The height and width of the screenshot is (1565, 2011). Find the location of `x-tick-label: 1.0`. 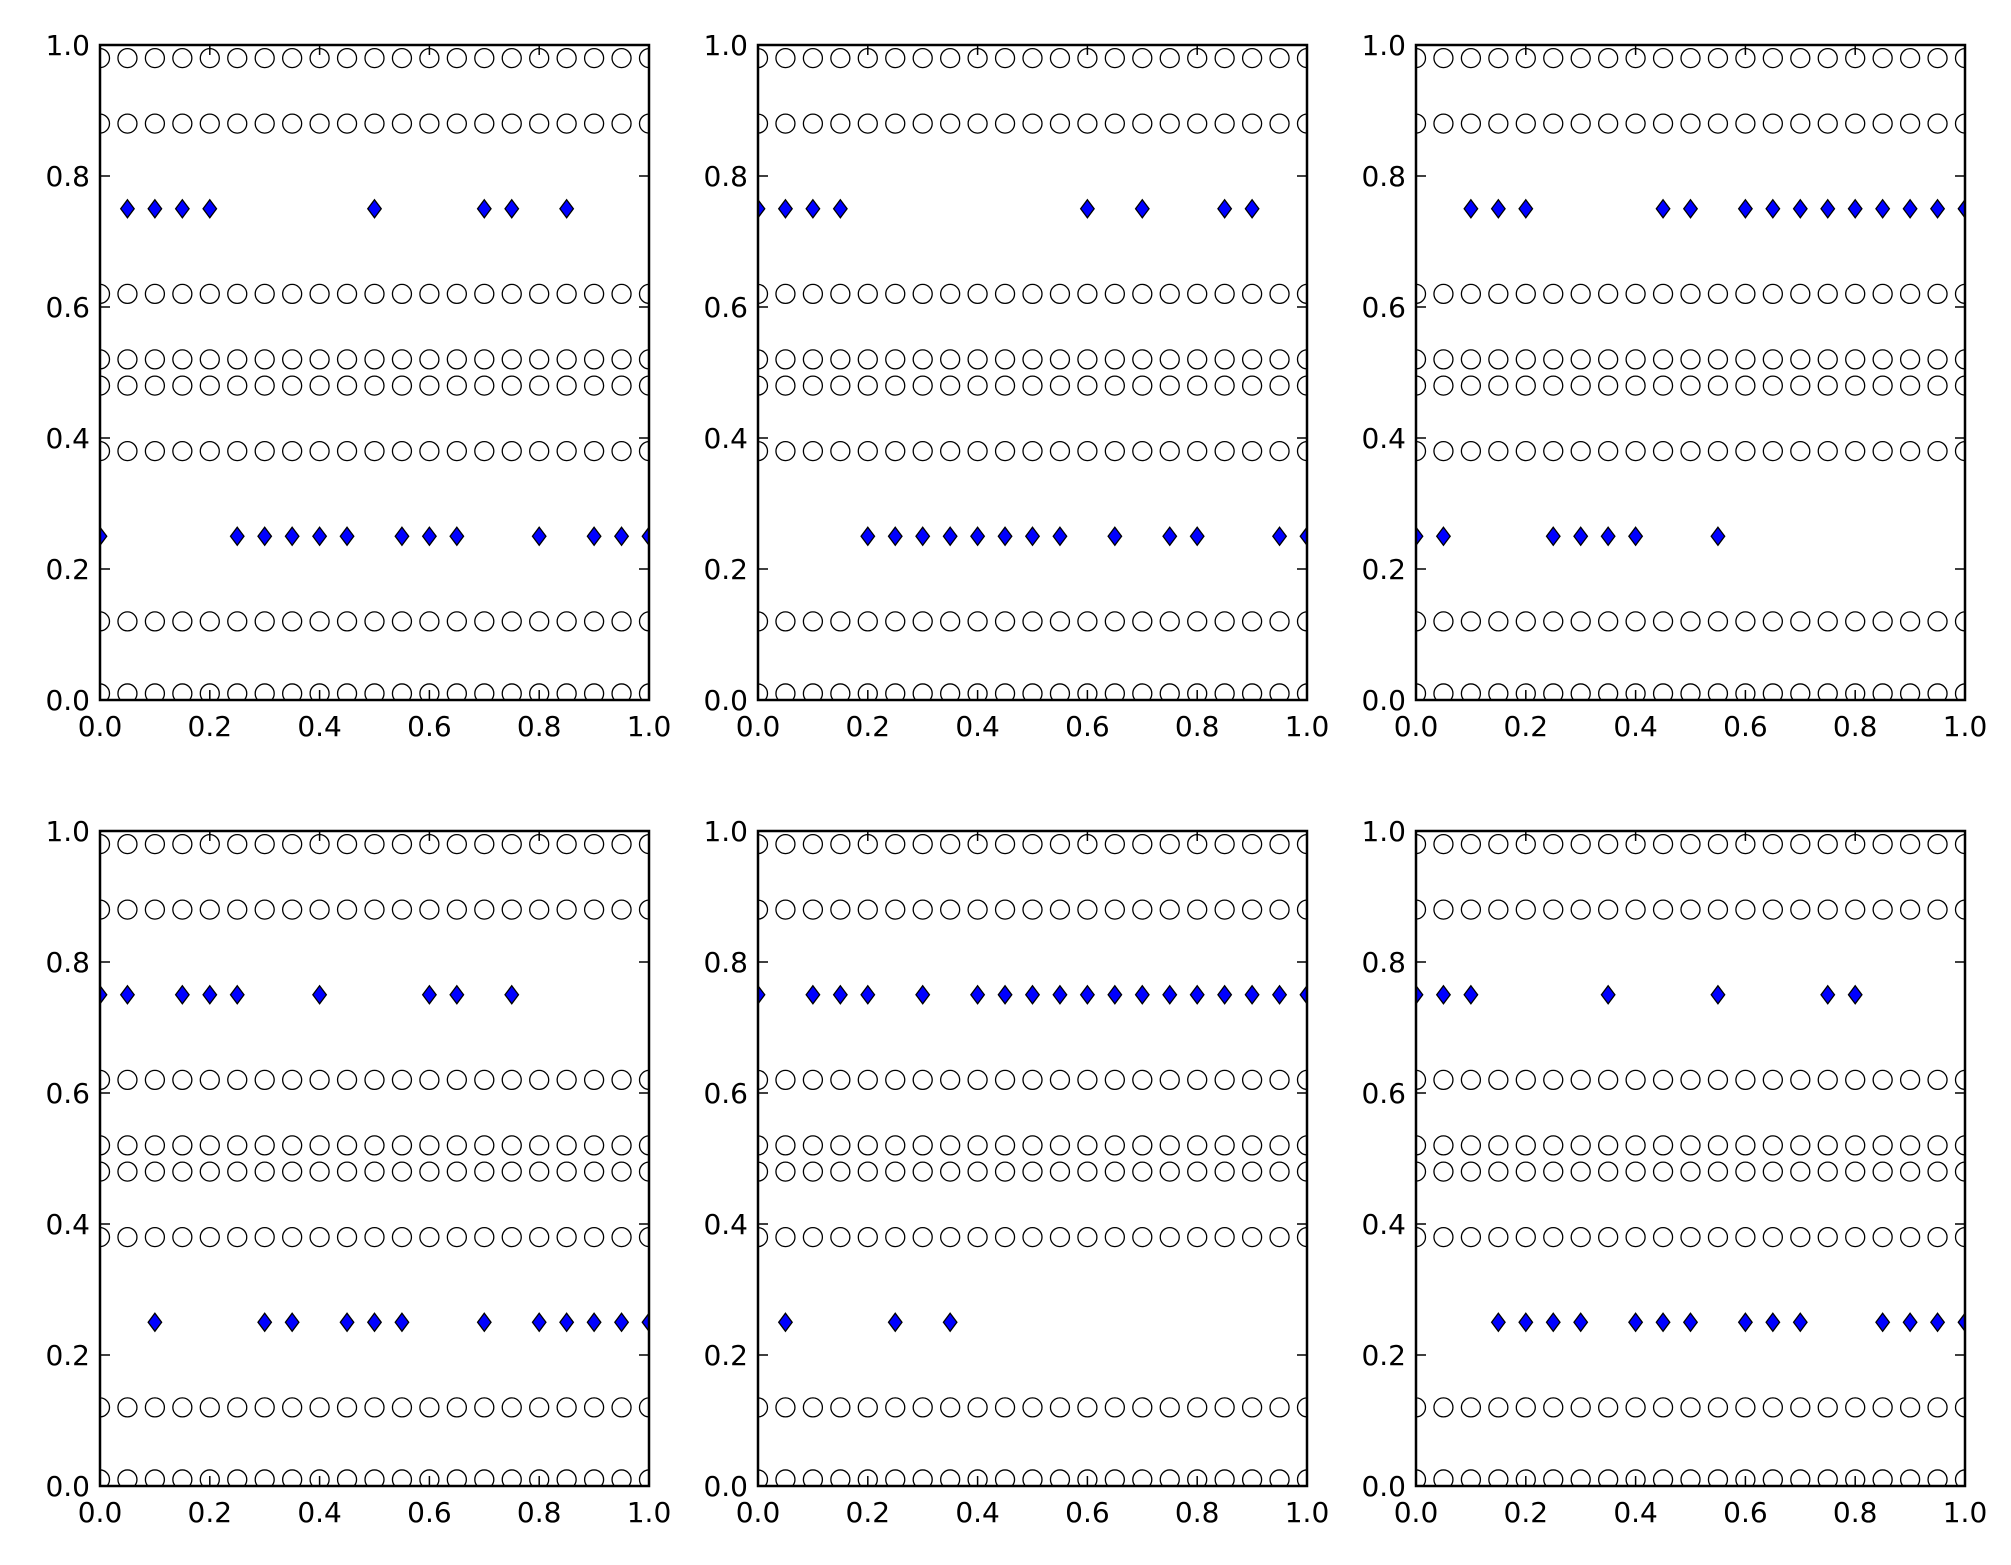

x-tick-label: 1.0 is located at coordinates (649, 726).